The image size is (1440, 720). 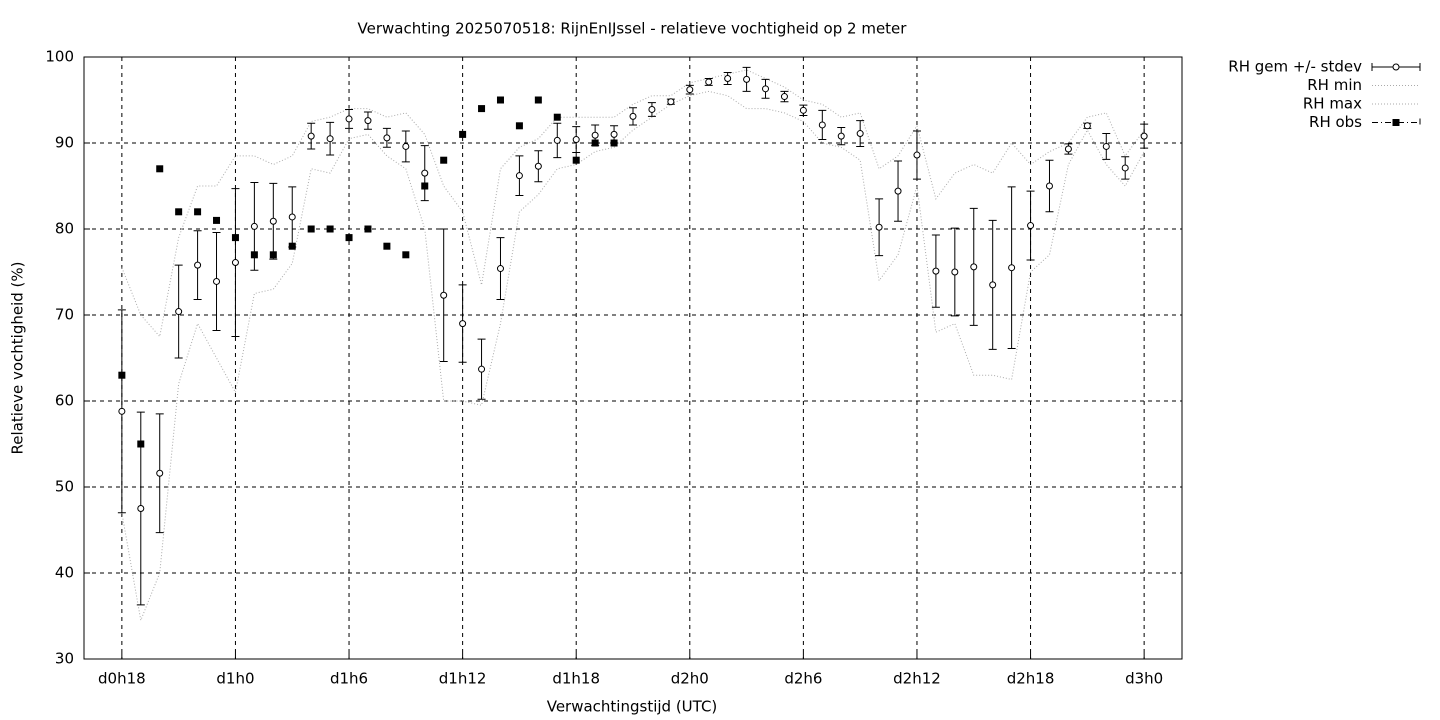 I want to click on x-tick-label: d3h0, so click(x=1144, y=679).